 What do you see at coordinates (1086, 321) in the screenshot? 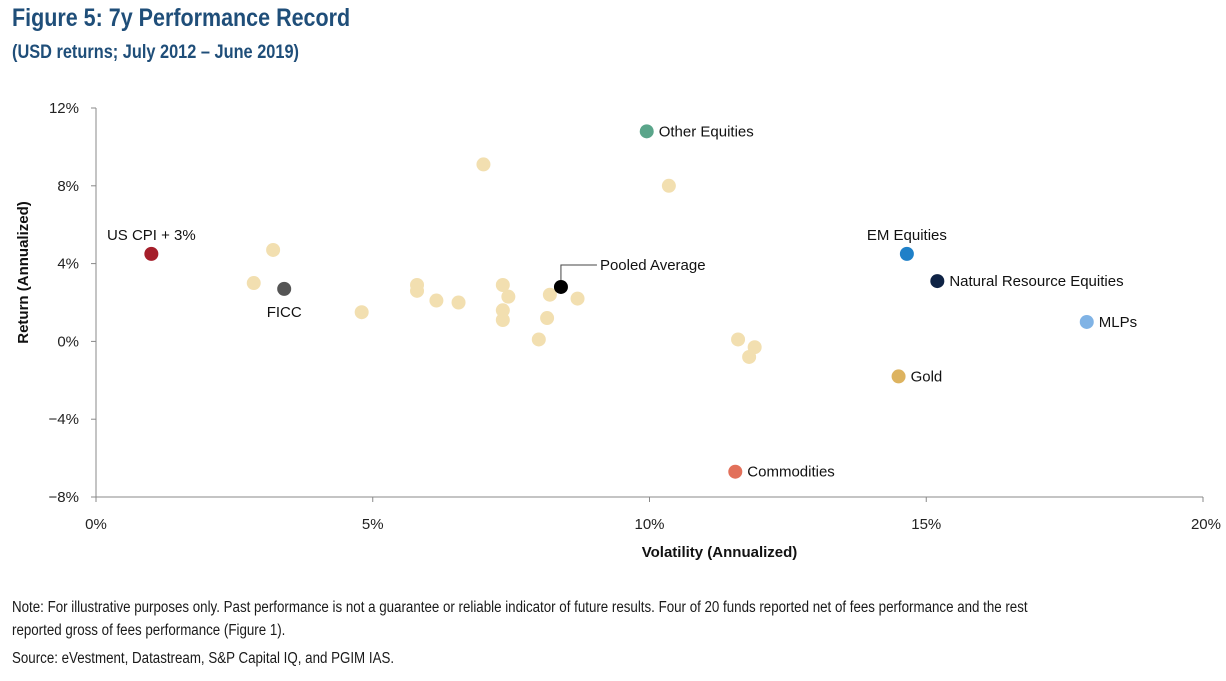
I see `point-mlps` at bounding box center [1086, 321].